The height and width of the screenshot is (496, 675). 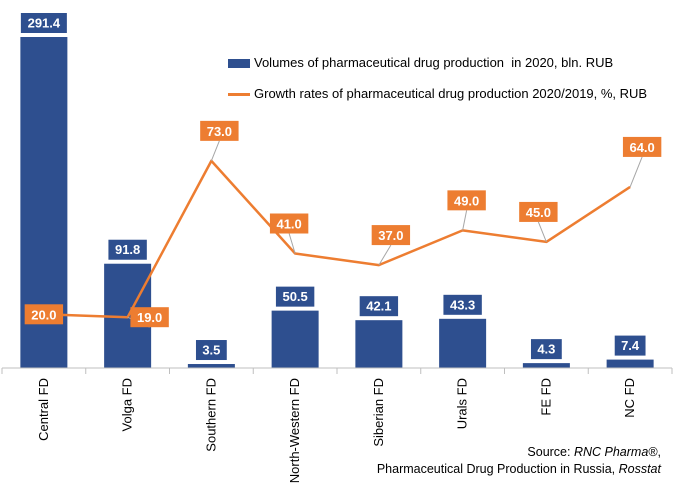 I want to click on bar-value-label: 4.3, so click(x=546, y=349).